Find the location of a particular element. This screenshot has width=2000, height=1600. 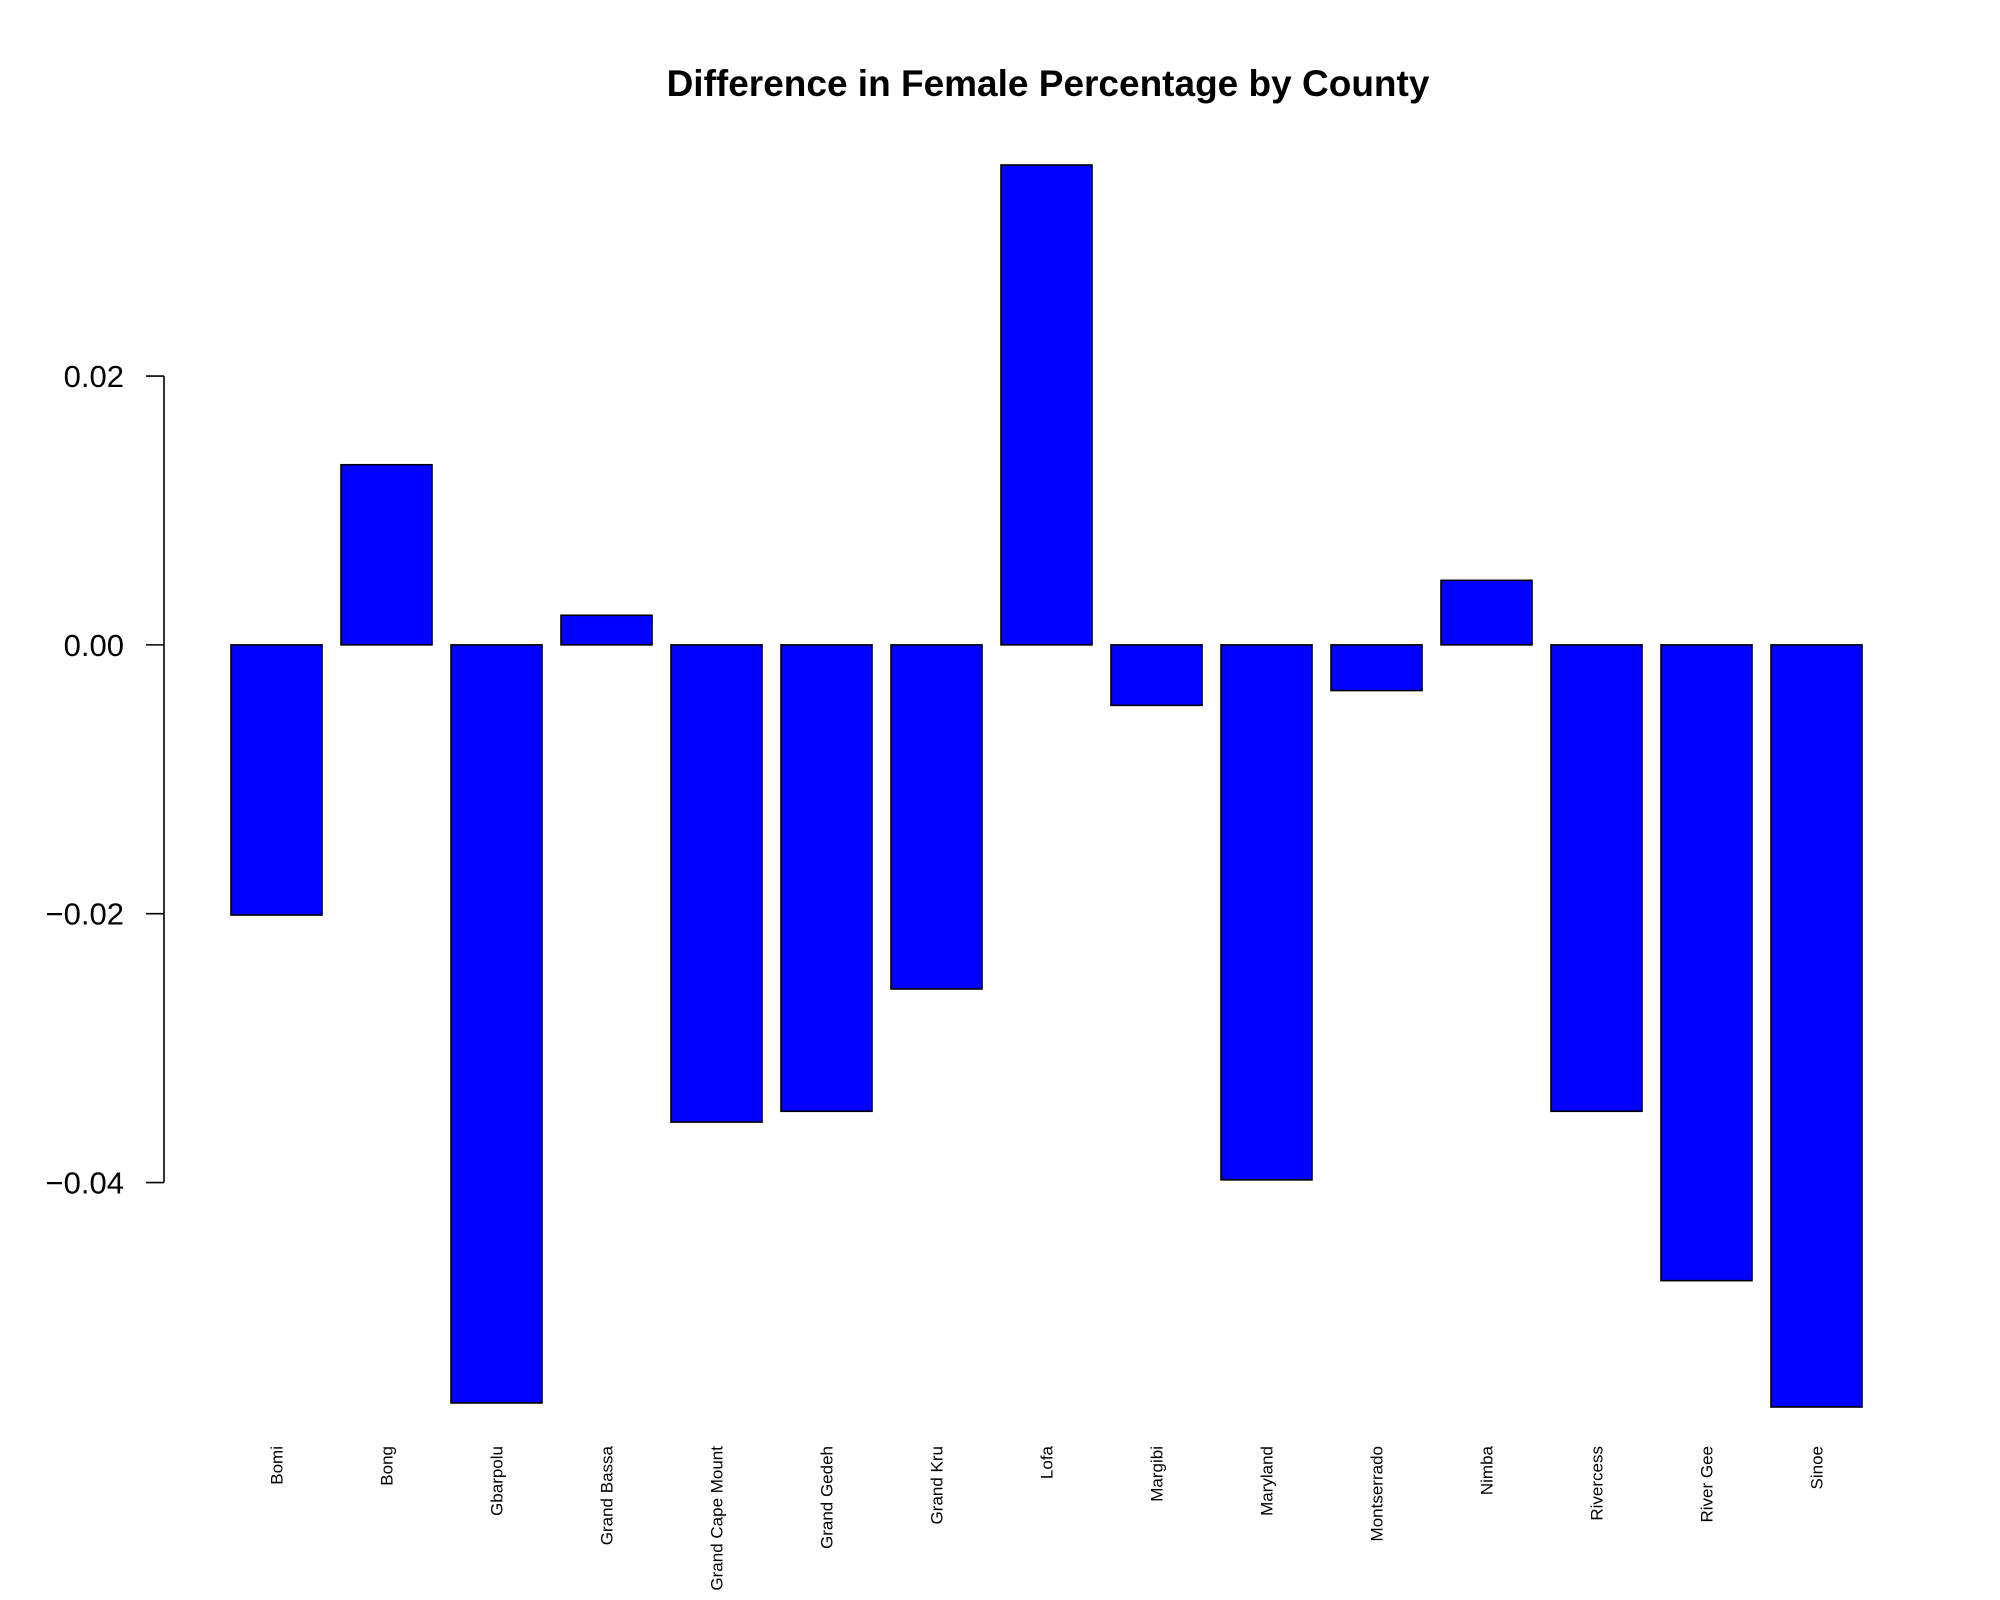

x-tick-label: Montserrado is located at coordinates (1377, 1493).